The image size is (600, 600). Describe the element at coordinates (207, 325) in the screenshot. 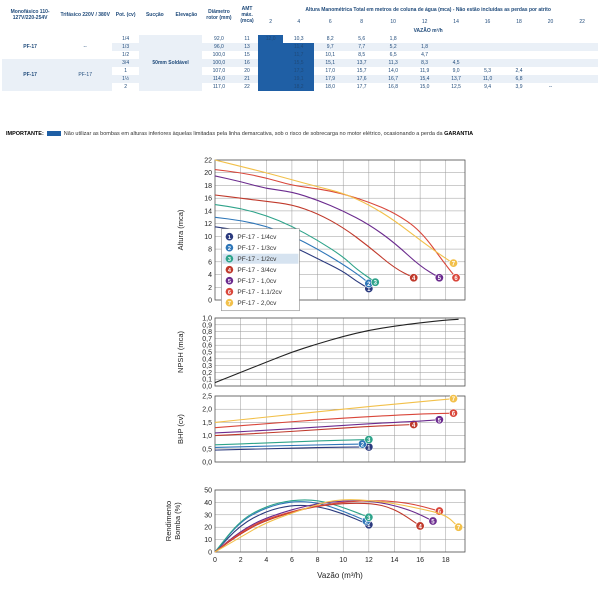

I see `y-tick-label: 0,9` at that location.